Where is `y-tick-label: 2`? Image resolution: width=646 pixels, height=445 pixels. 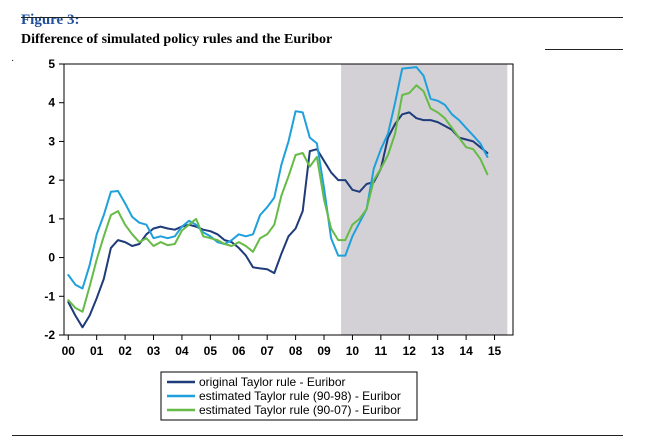 y-tick-label: 2 is located at coordinates (51, 180).